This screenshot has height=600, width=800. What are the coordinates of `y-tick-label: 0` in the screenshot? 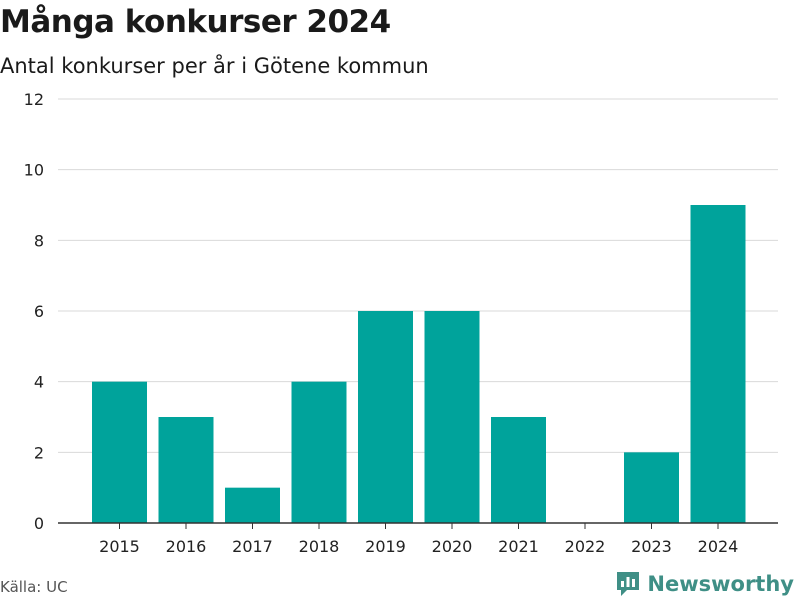 It's located at (39, 523).